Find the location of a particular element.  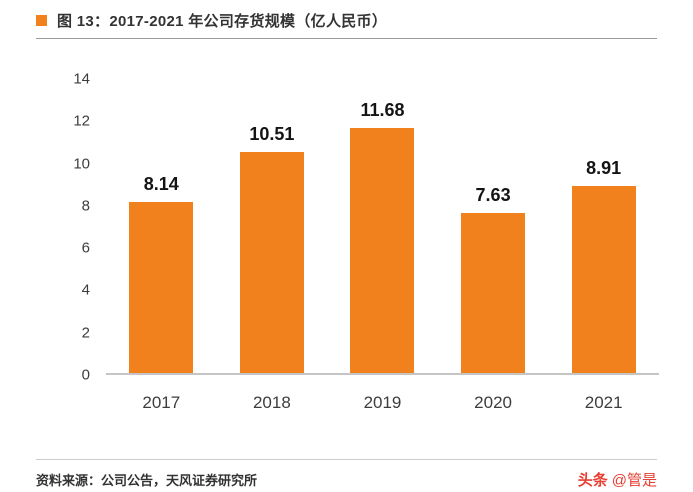

y-axis-tick-label: 14 is located at coordinates (81, 79).